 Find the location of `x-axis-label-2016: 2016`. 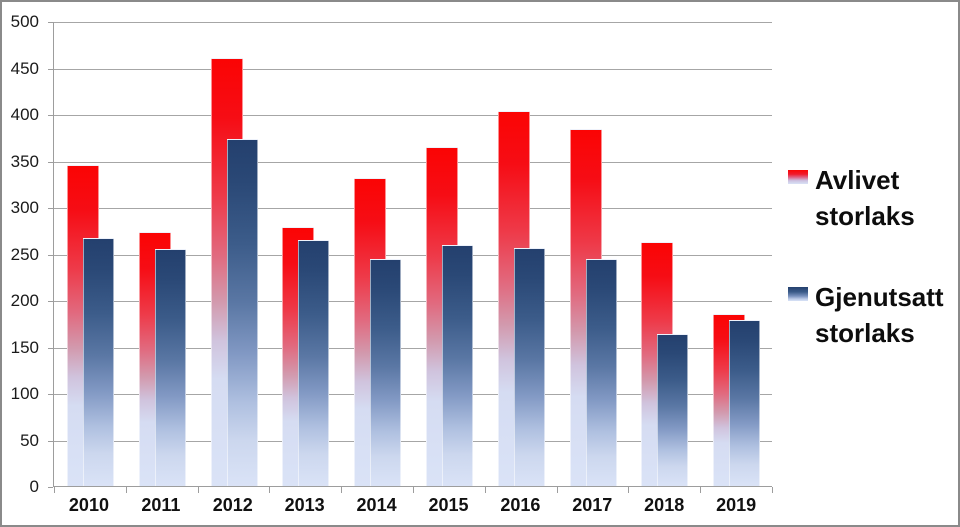

x-axis-label-2016: 2016 is located at coordinates (520, 505).